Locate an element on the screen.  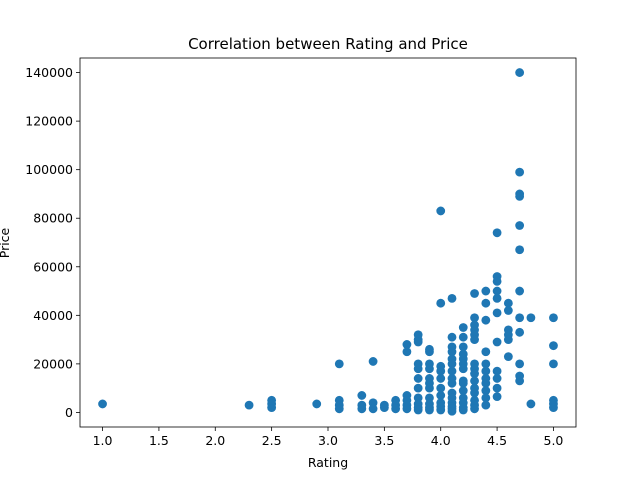
x-tick-label: 3.5 is located at coordinates (384, 440).